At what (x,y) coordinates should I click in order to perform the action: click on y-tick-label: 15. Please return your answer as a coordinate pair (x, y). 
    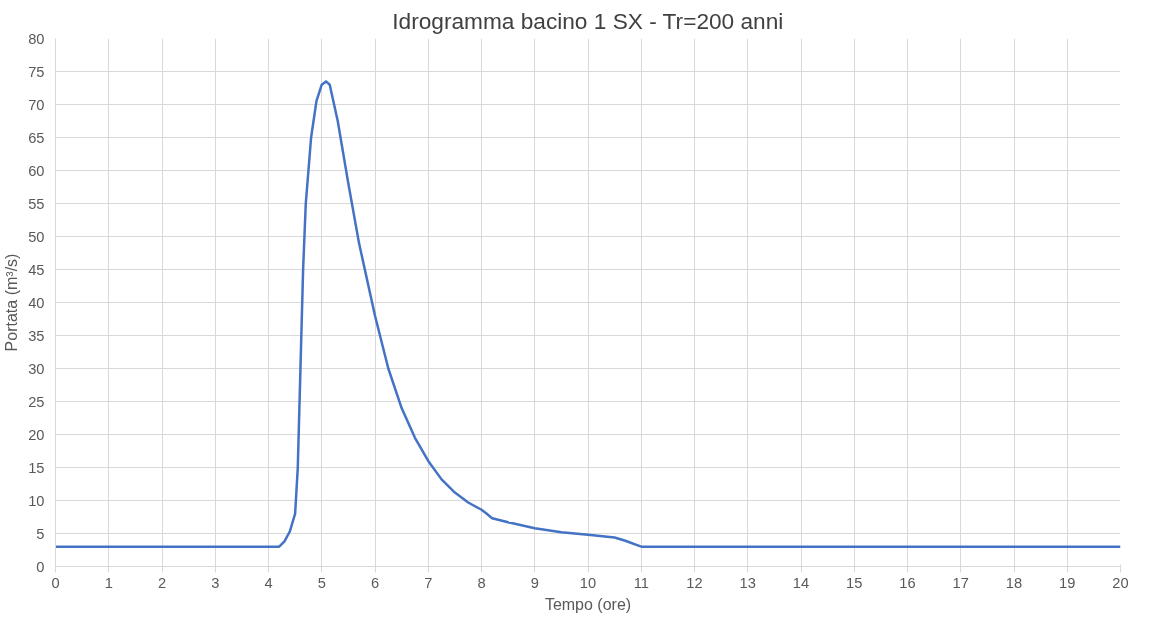
    Looking at the image, I should click on (36, 467).